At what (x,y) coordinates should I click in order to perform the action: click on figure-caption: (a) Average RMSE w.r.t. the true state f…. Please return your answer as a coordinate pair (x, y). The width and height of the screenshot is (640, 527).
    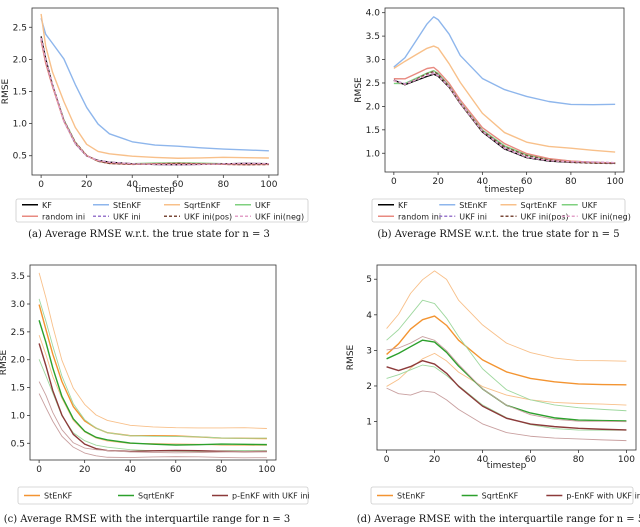
    Looking at the image, I should click on (149, 234).